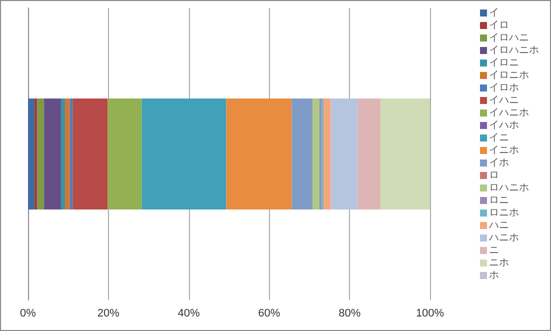 This screenshot has height=331, width=551. What do you see at coordinates (499, 138) in the screenshot?
I see `legend-label: イニ` at bounding box center [499, 138].